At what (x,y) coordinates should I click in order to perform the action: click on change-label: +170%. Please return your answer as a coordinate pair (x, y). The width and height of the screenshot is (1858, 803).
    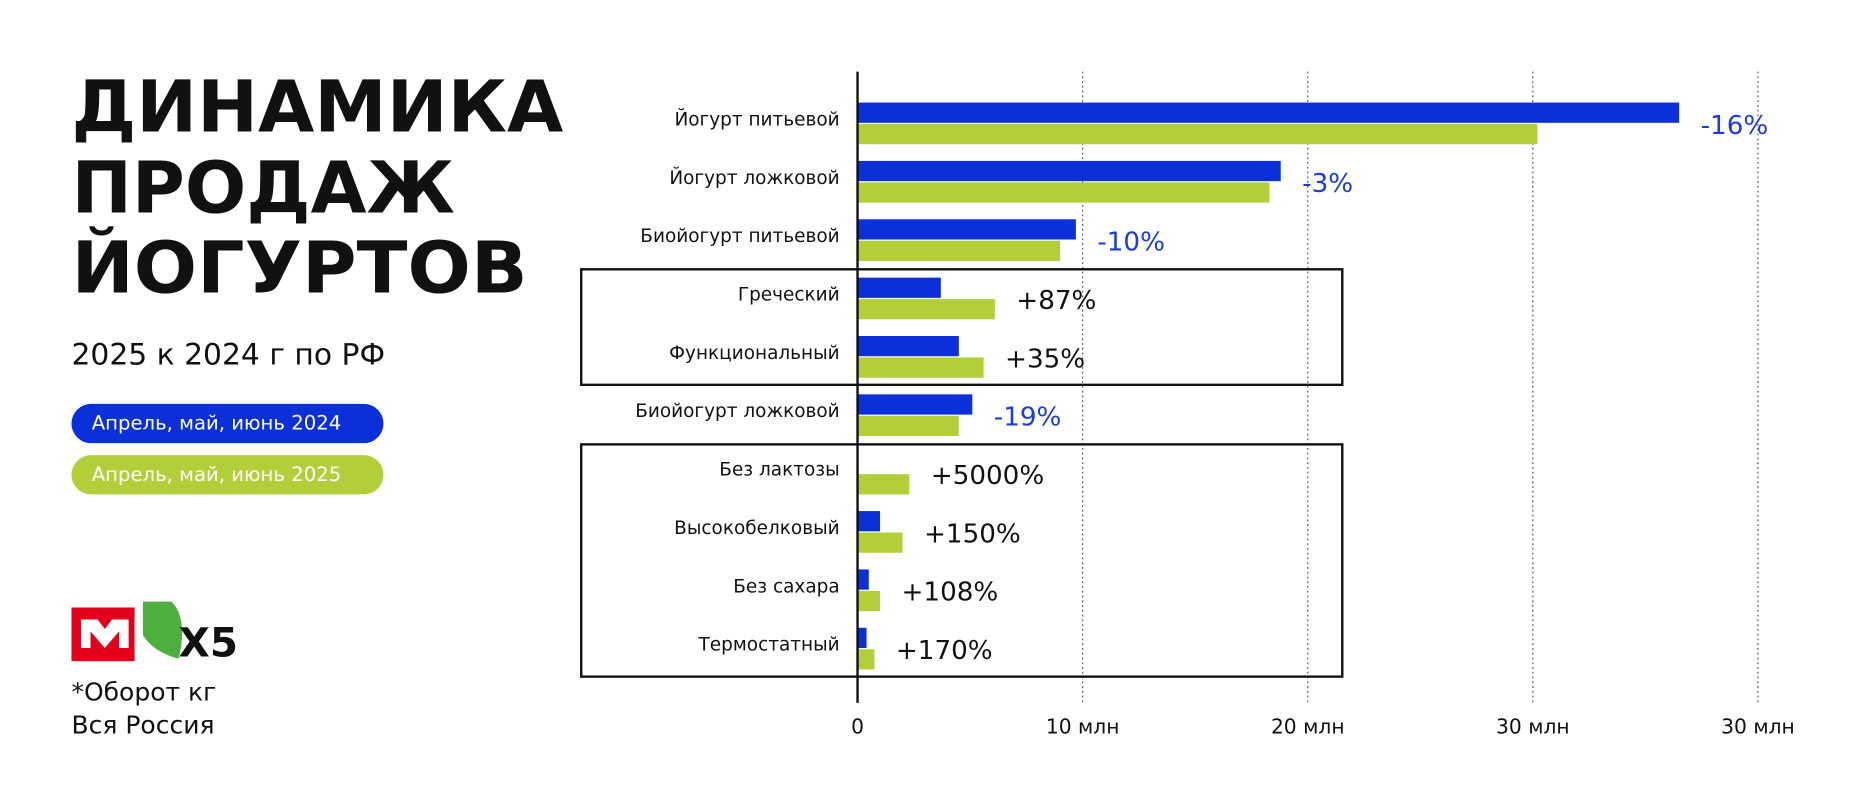
    Looking at the image, I should click on (944, 651).